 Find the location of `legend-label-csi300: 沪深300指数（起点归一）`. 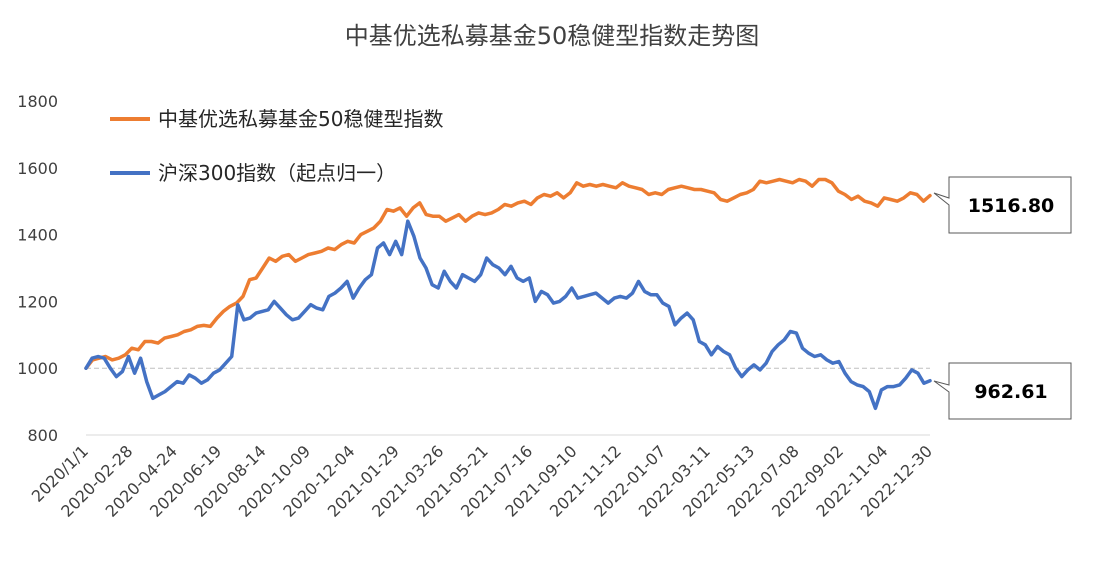

legend-label-csi300: 沪深300指数（起点归一） is located at coordinates (277, 173).